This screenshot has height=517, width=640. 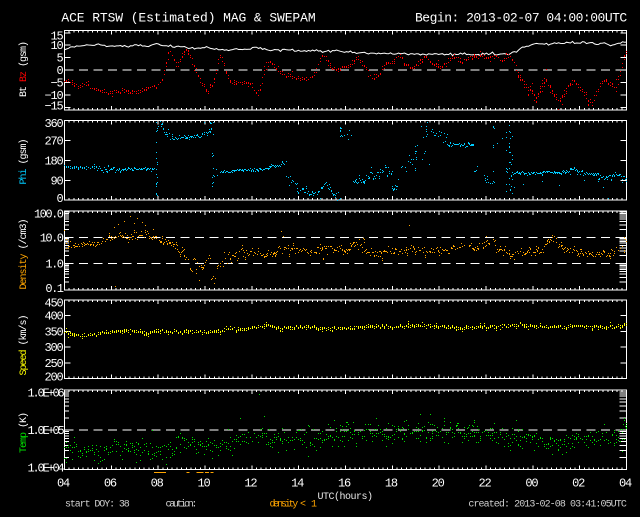 What do you see at coordinates (56, 181) in the screenshot?
I see `svg-text: 90` at bounding box center [56, 181].